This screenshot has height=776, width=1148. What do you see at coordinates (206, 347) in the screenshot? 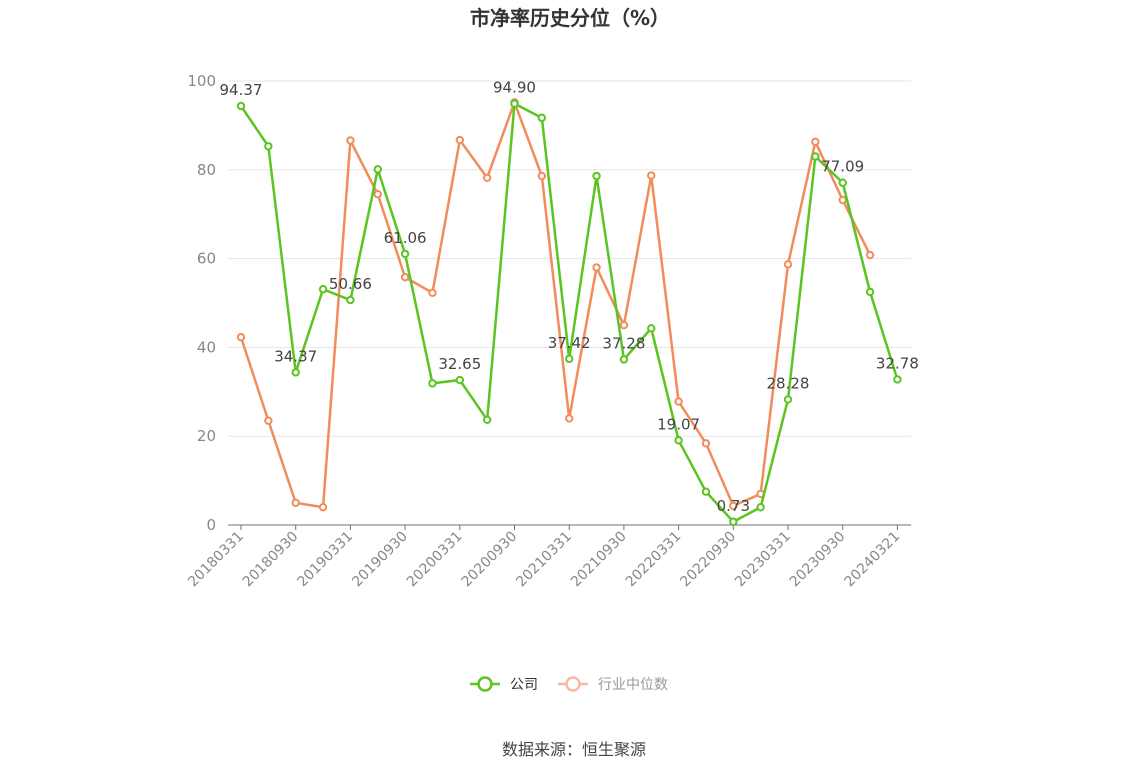
I see `y-tick-label: 40` at bounding box center [206, 347].